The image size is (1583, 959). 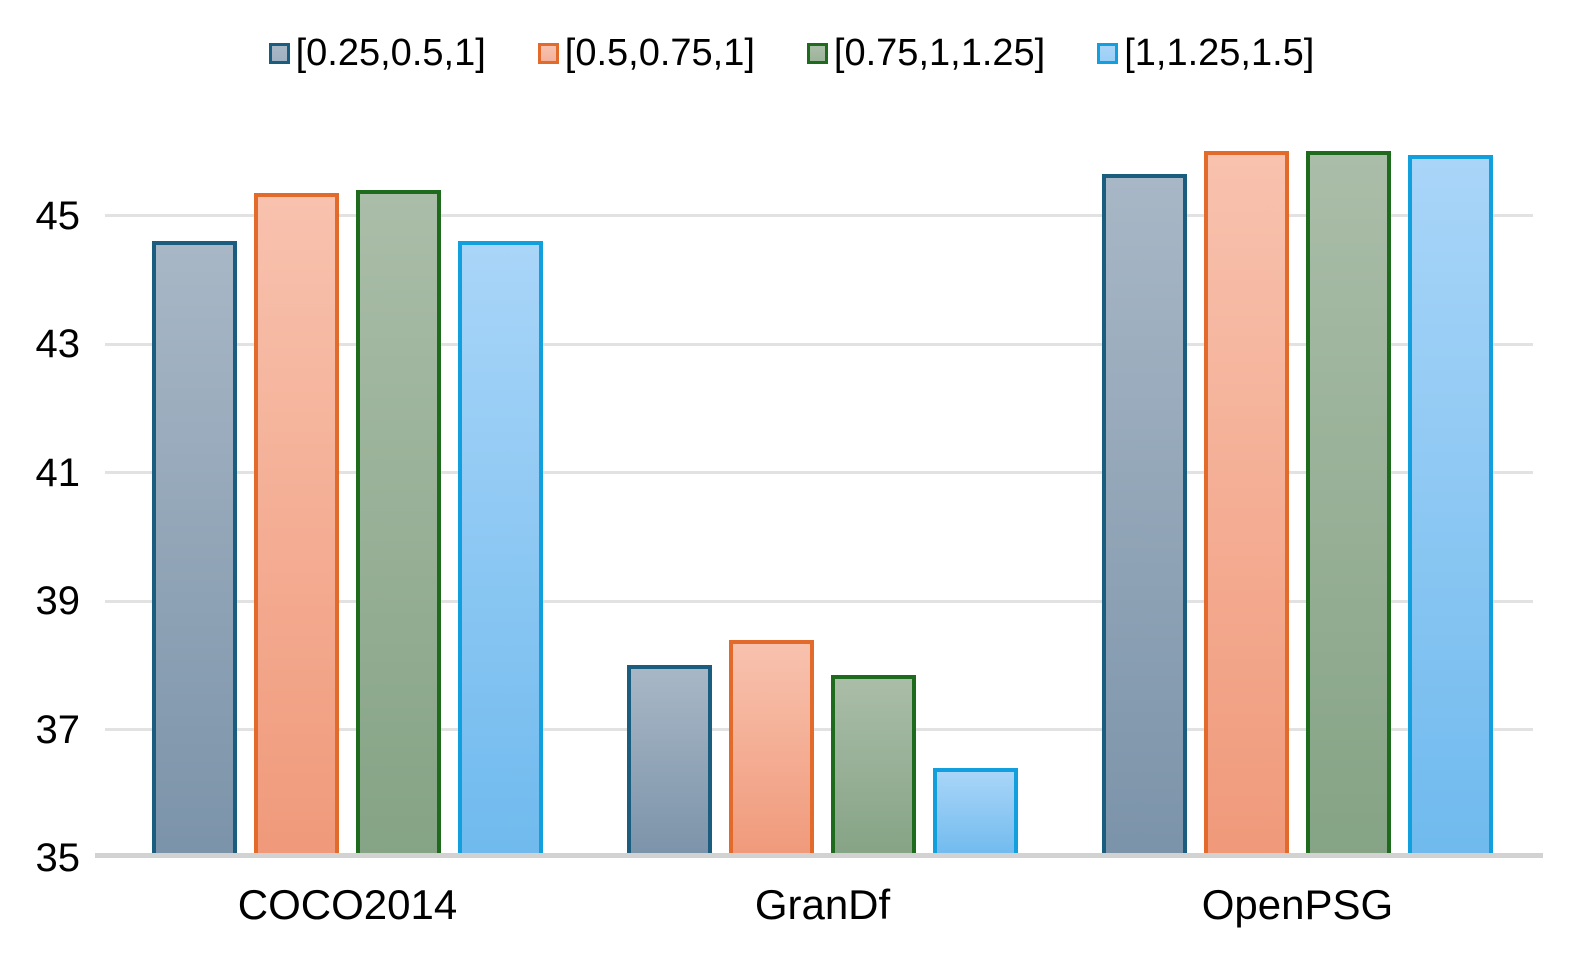 I want to click on legend-label: [0.25,0.5,1], so click(x=390, y=53).